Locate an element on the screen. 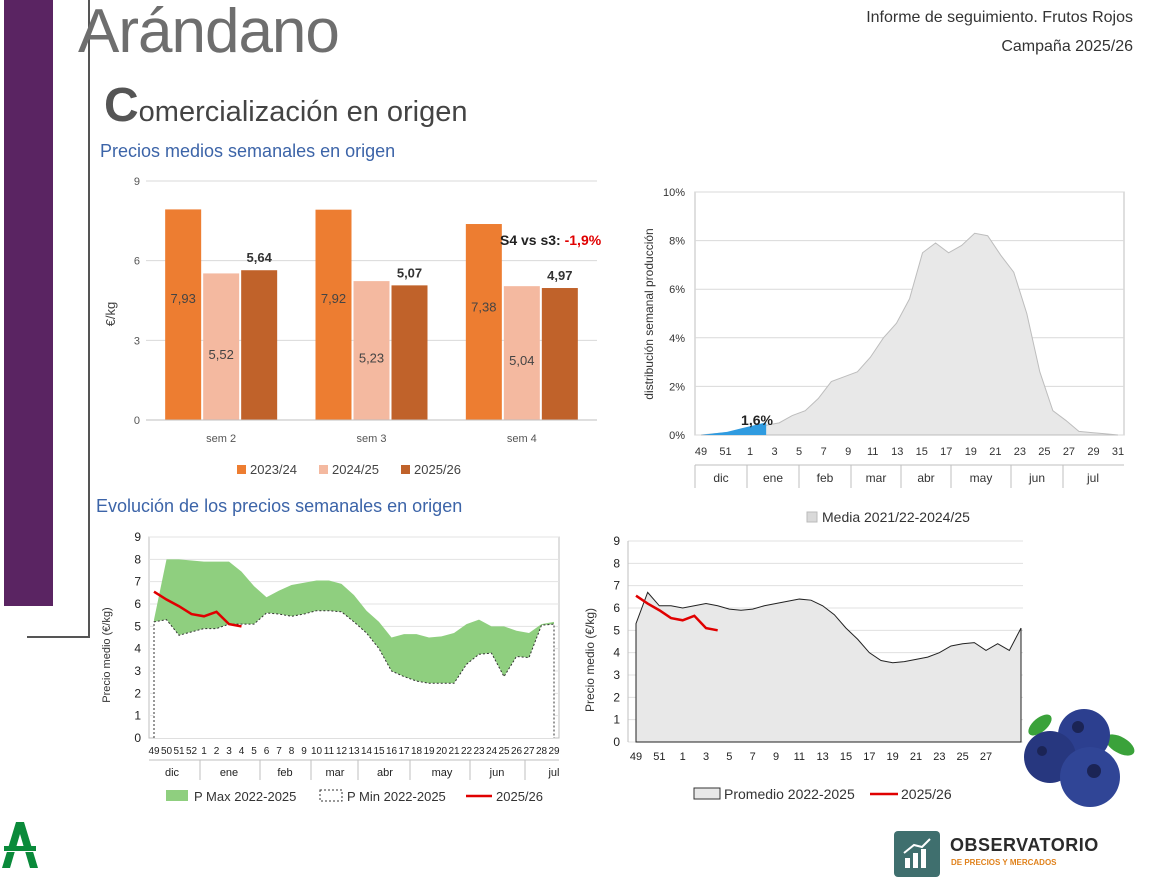  evo-legend-label: P Min 2022-2025 is located at coordinates (396, 796).